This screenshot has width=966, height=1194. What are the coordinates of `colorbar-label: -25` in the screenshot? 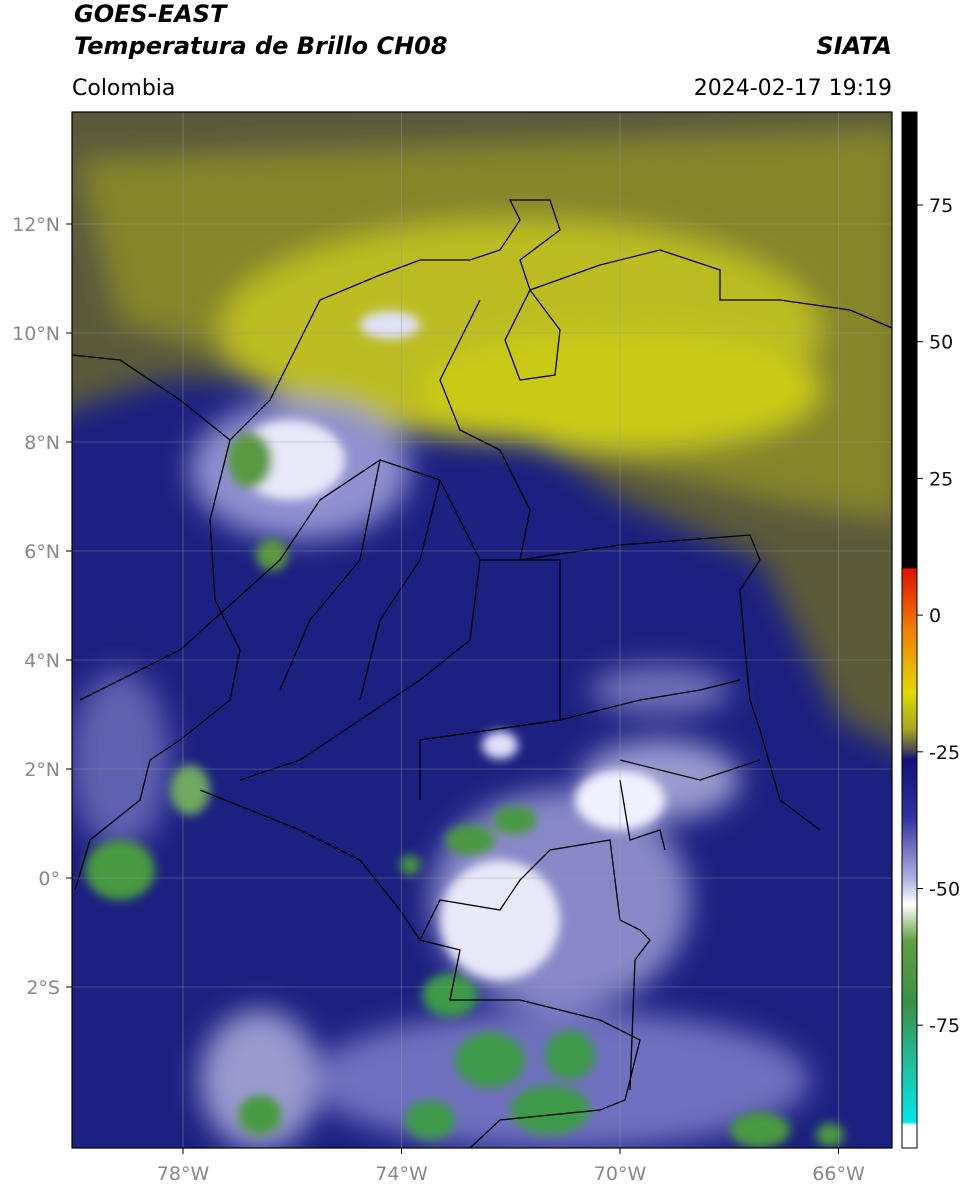 It's located at (944, 753).